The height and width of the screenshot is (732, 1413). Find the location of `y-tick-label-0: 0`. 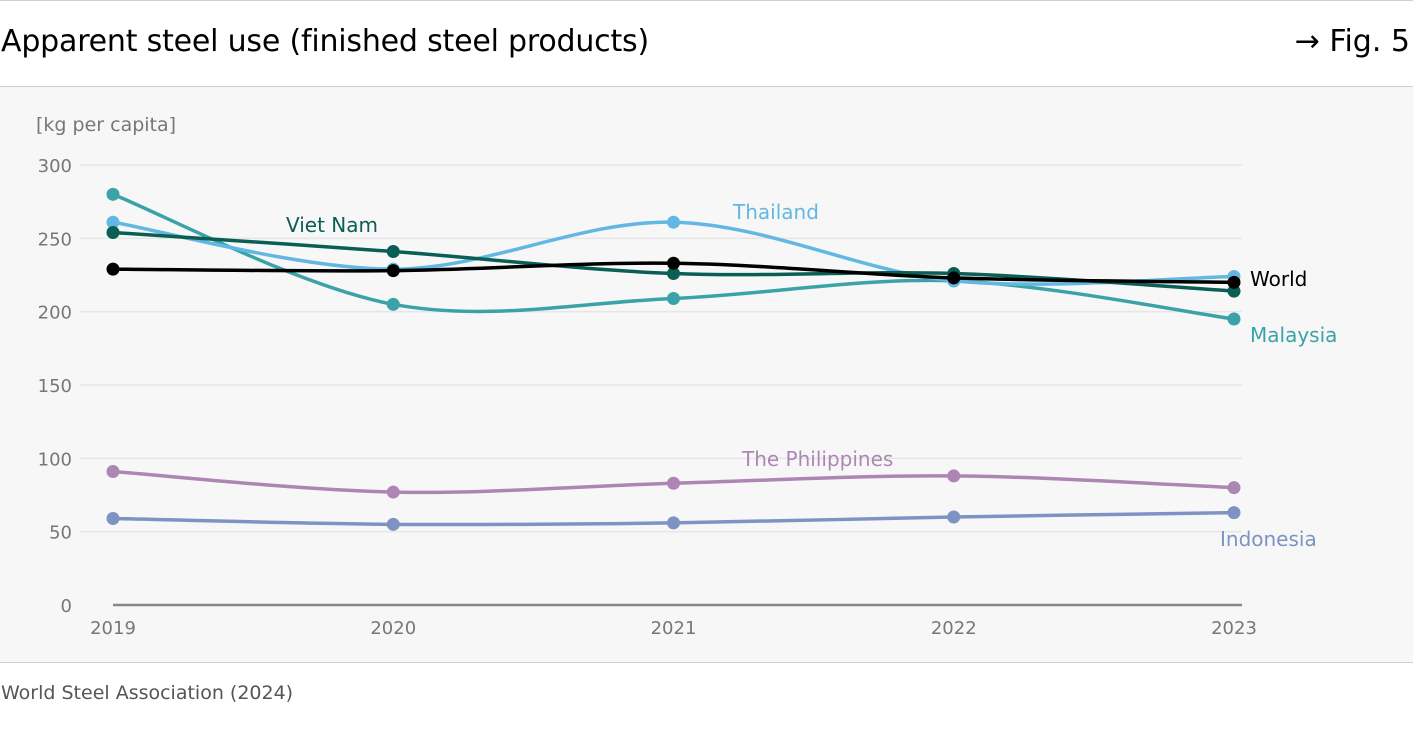

y-tick-label-0: 0 is located at coordinates (66, 606).